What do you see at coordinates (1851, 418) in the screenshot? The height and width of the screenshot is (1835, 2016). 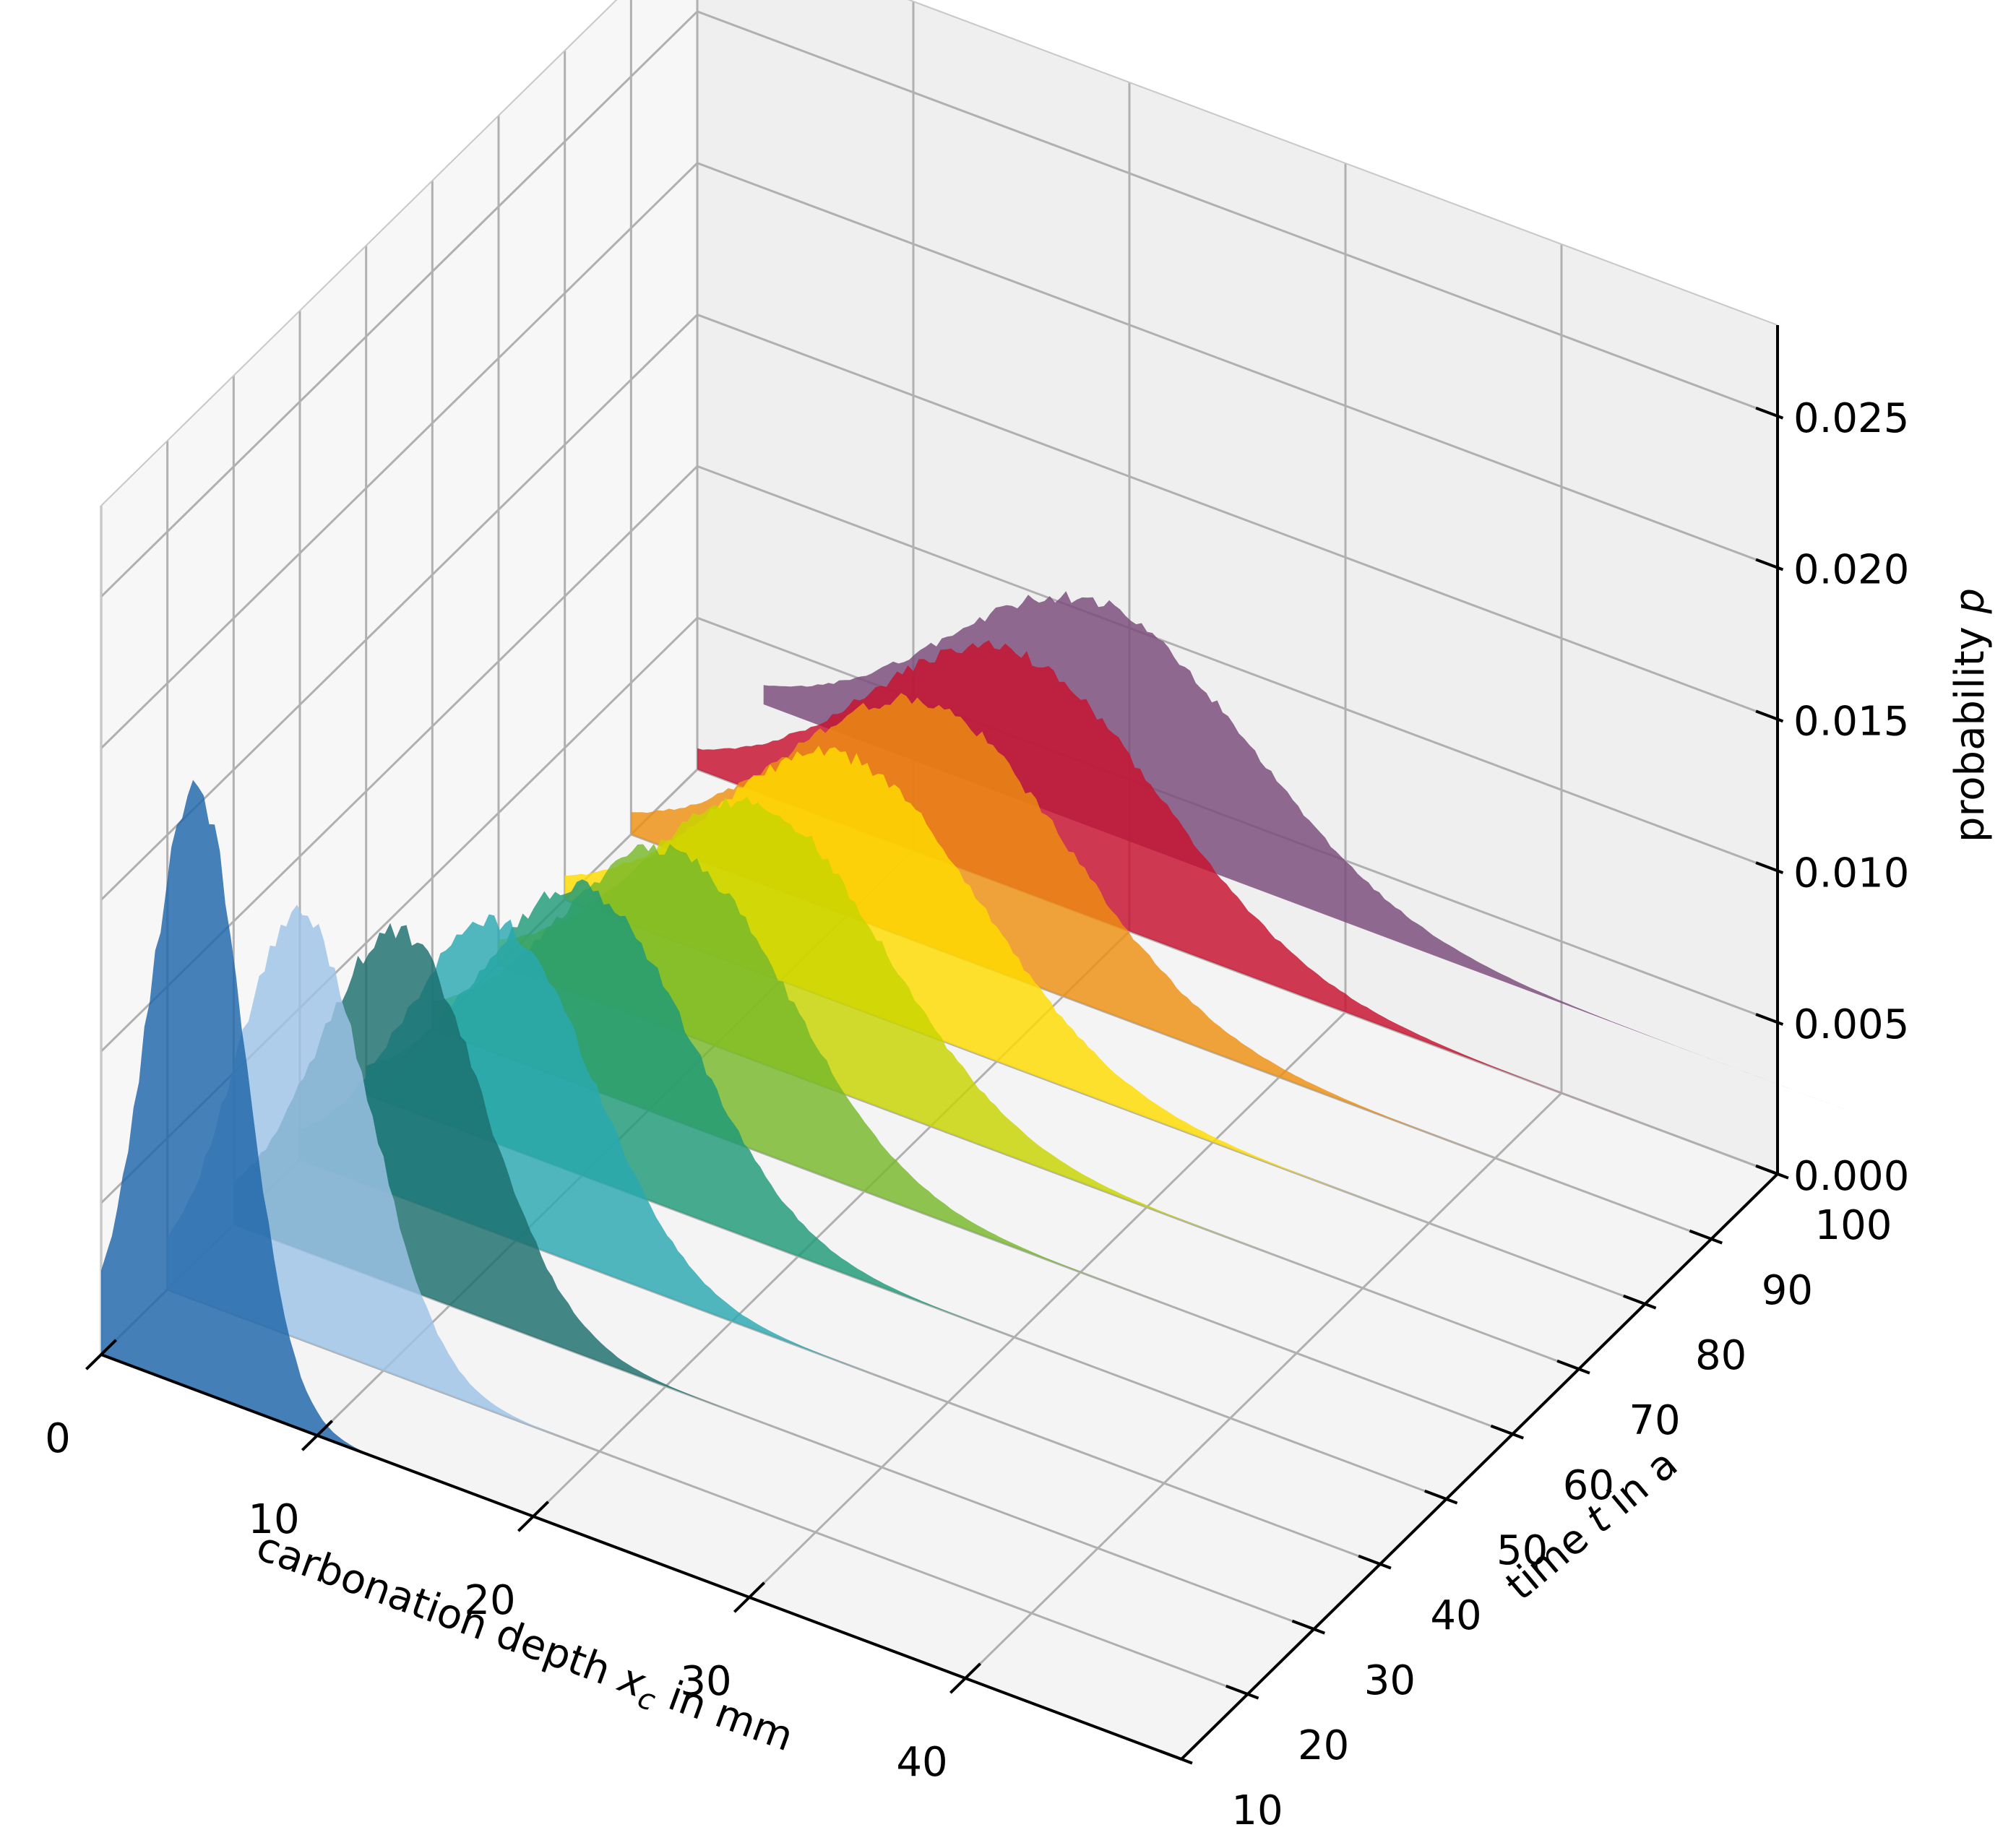 I see `z-tick-label: 0.025` at bounding box center [1851, 418].